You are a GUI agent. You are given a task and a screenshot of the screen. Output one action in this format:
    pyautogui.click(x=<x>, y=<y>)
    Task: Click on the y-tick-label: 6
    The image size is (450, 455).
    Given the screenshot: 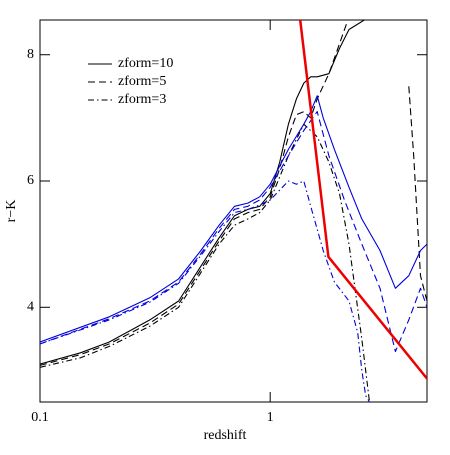 What is the action you would take?
    pyautogui.click(x=30, y=180)
    